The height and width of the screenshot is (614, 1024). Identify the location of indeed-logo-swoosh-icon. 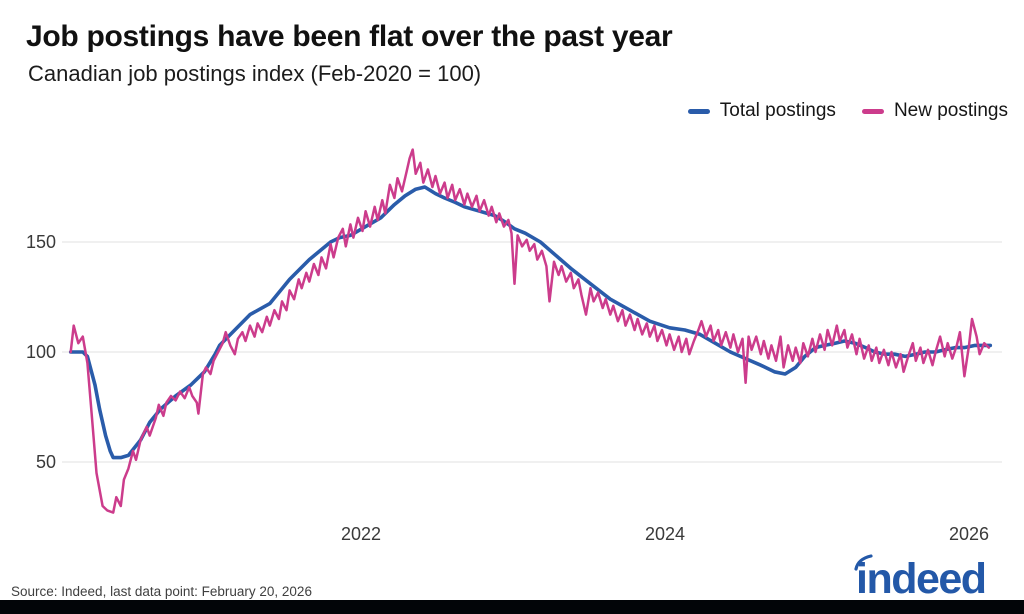
(863, 562).